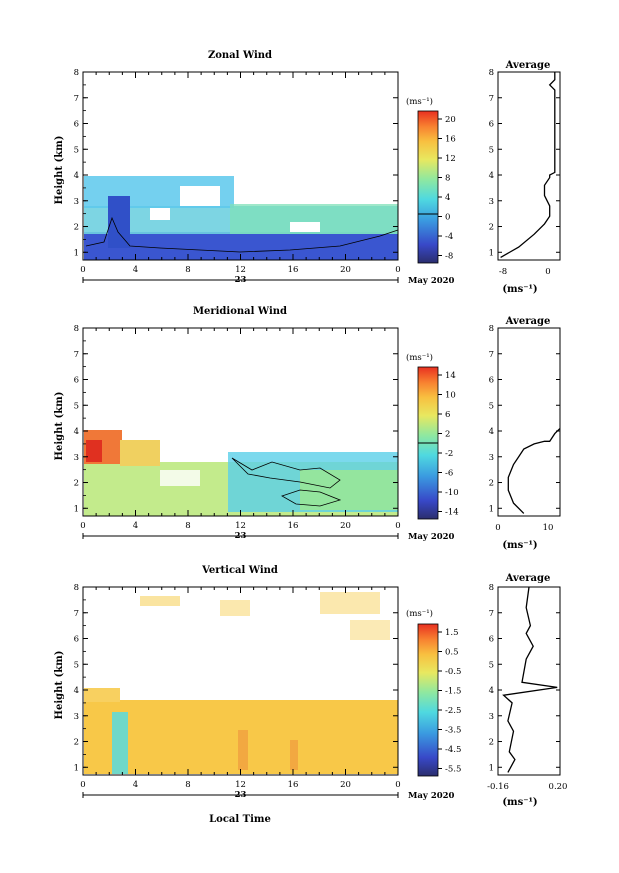 The height and width of the screenshot is (873, 619). I want to click on avg-title: Average, so click(528, 65).